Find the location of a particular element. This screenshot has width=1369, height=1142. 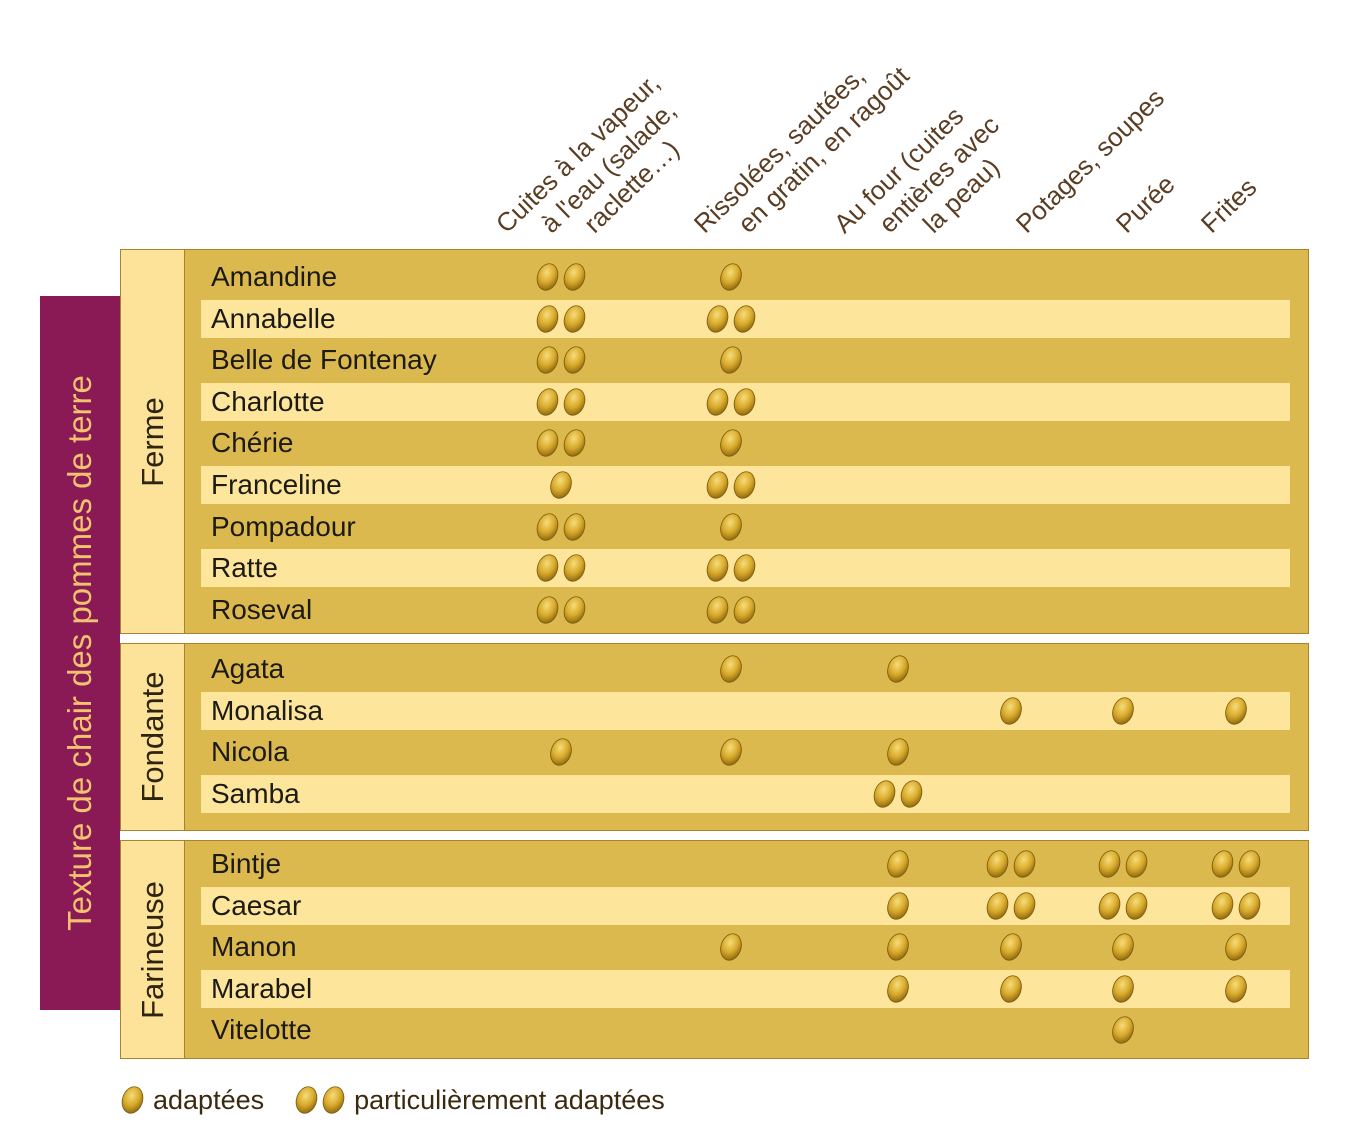

variety-name: Chérie is located at coordinates (252, 443).